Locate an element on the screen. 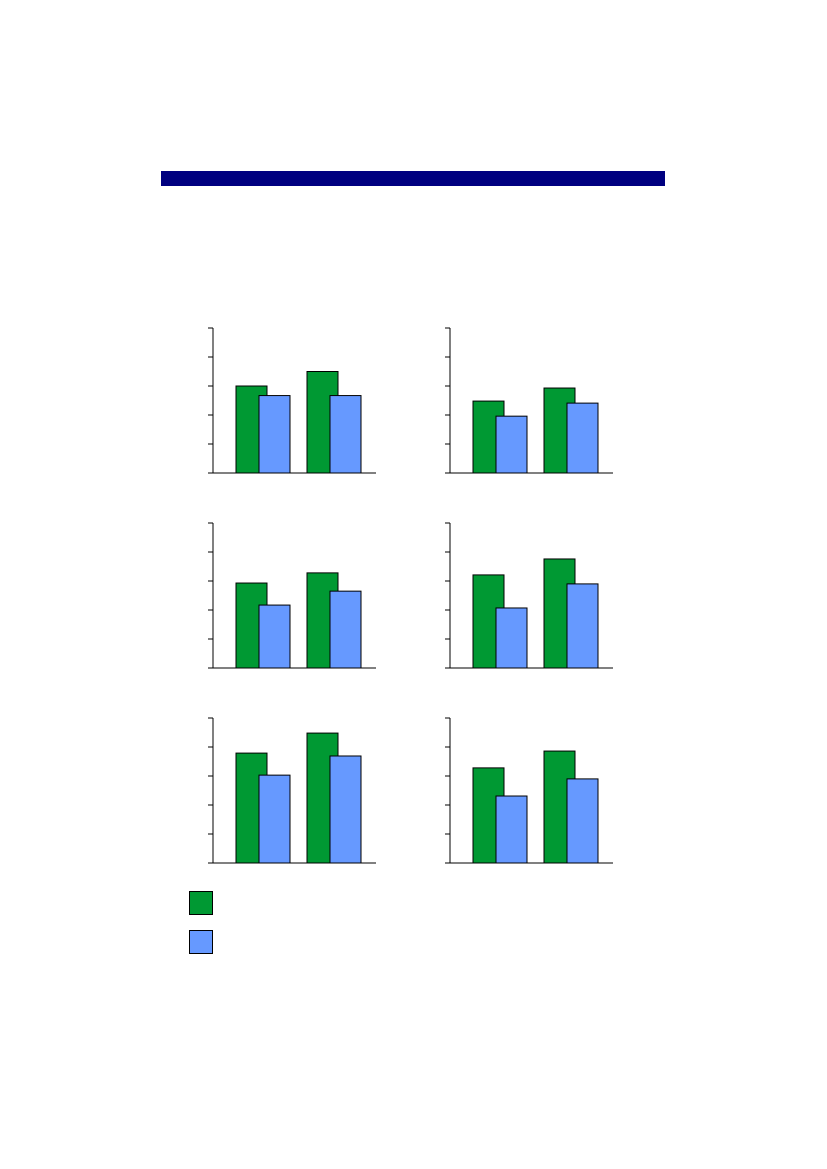 This screenshot has height=1169, width=827. legend-item-blue is located at coordinates (206, 942).